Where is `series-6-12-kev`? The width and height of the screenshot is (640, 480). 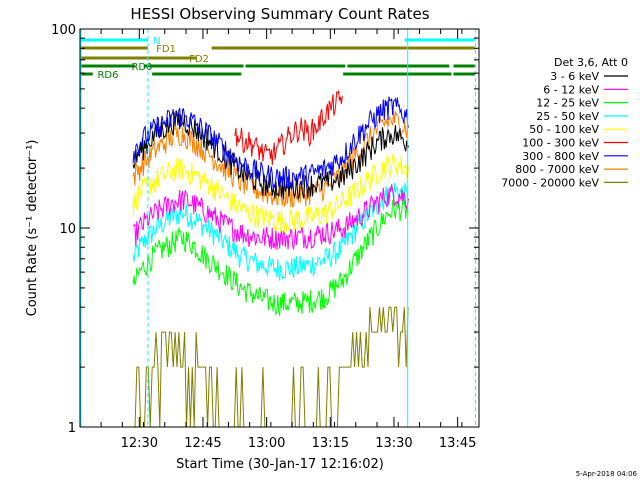
series-6-12-kev is located at coordinates (270, 217).